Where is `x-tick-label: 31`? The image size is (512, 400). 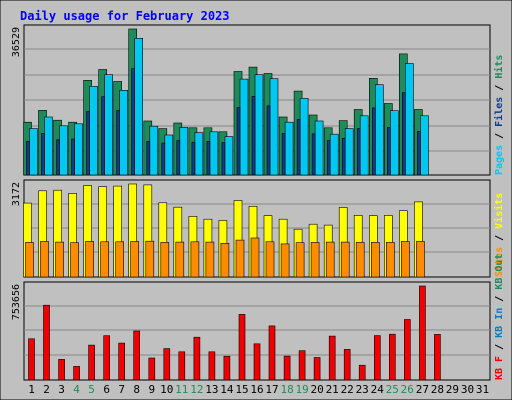 x-tick-label: 31 is located at coordinates (482, 389).